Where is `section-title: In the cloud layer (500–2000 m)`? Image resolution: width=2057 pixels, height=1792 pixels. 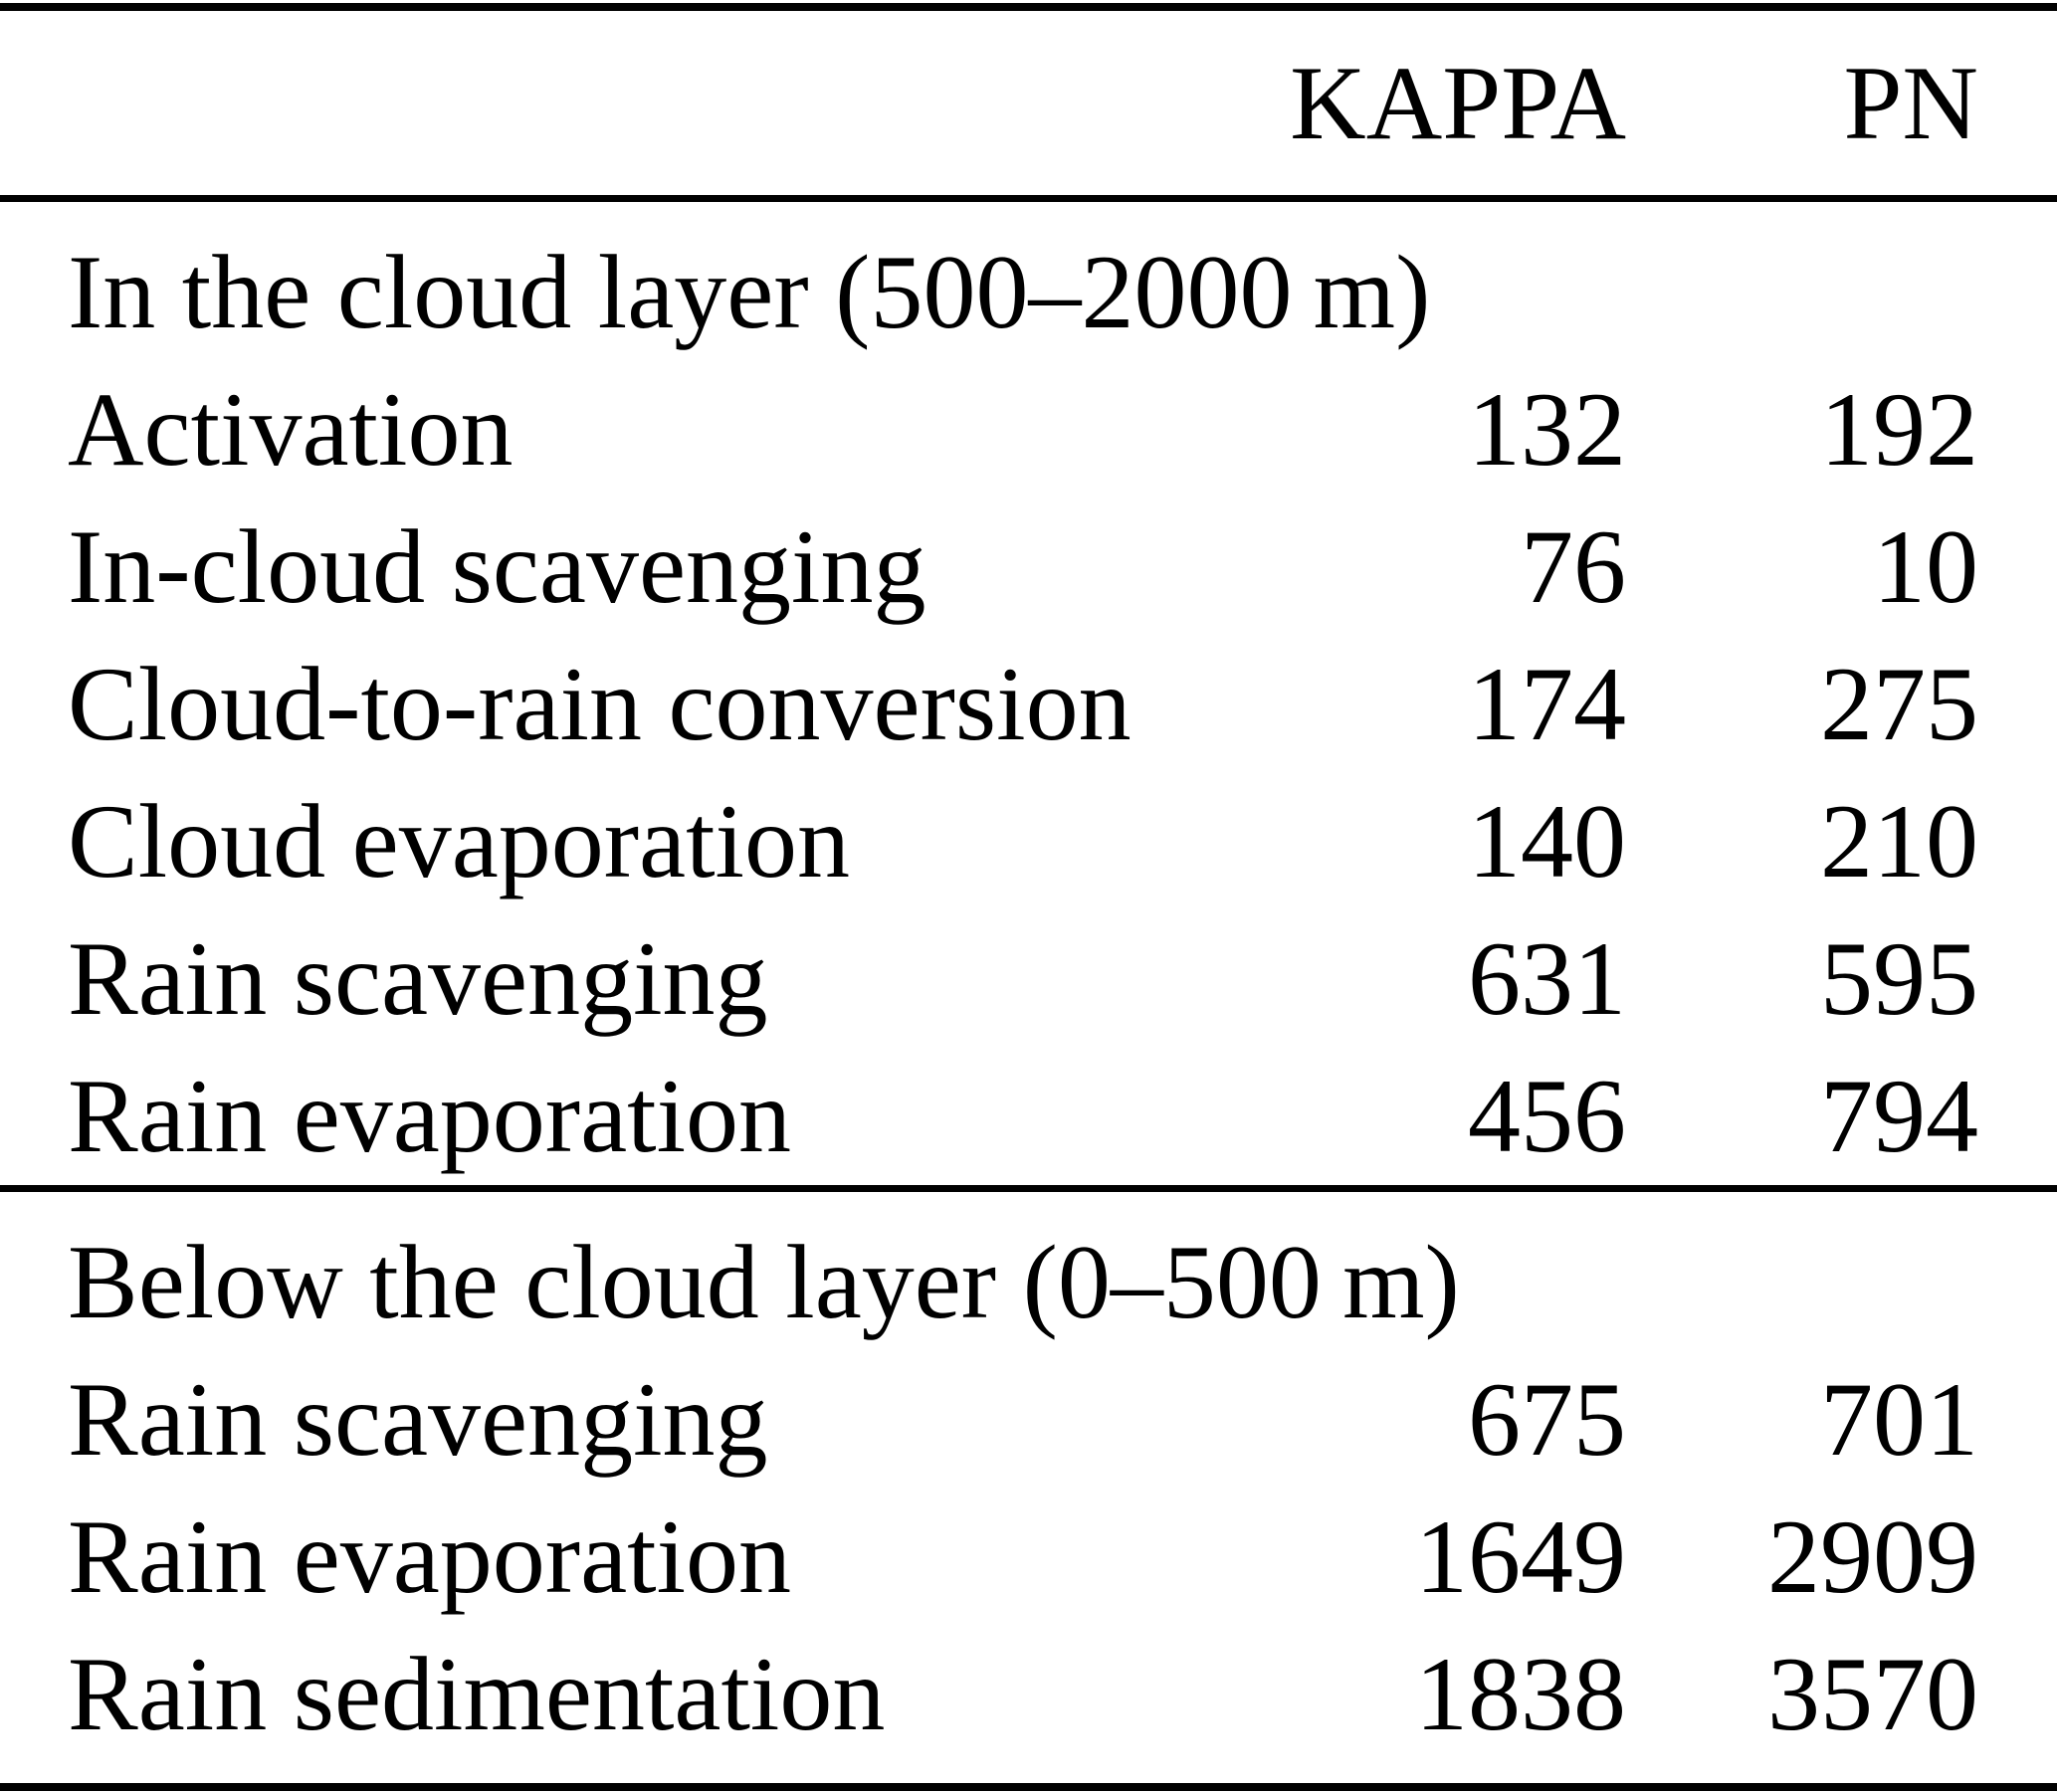 section-title: In the cloud layer (500–2000 m) is located at coordinates (749, 292).